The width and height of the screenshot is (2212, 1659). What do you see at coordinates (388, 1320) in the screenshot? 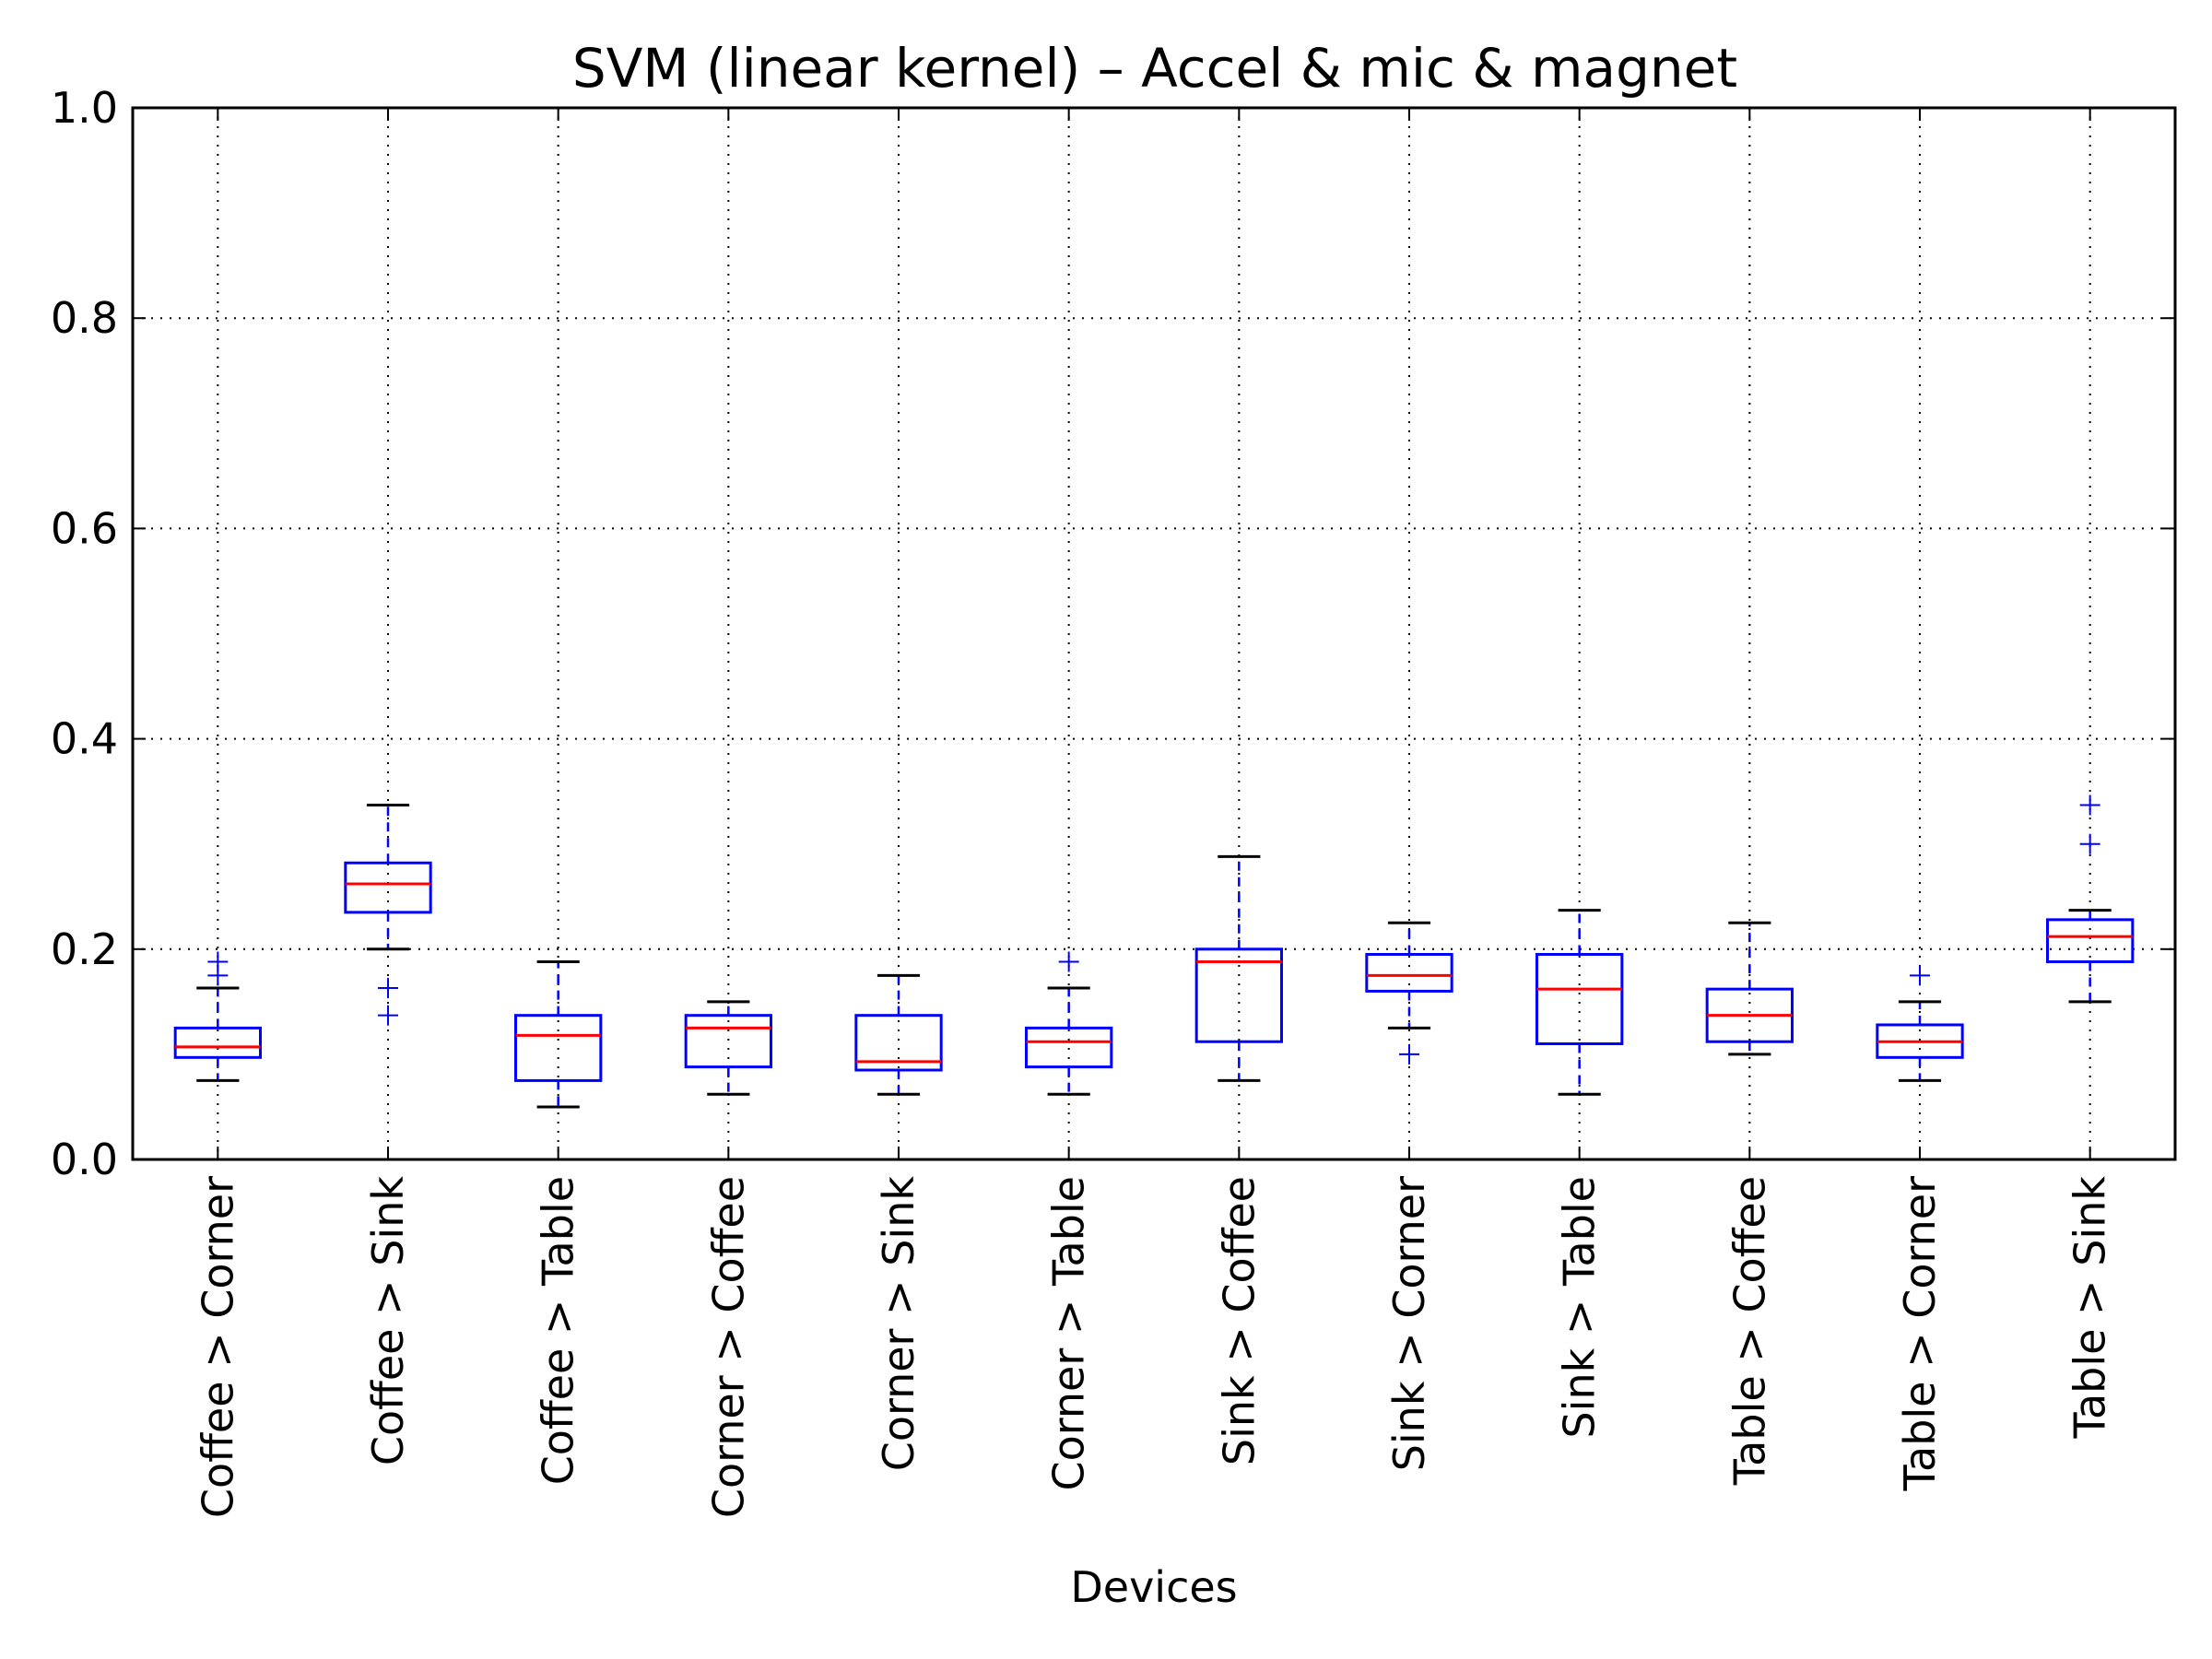
I see `x-tick-label: Coffee > Sink` at bounding box center [388, 1320].